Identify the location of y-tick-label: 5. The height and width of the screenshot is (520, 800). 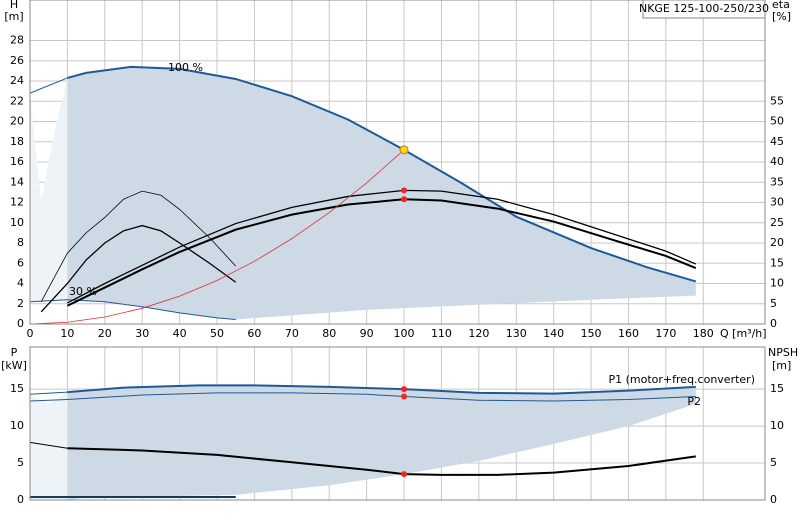
(20, 462).